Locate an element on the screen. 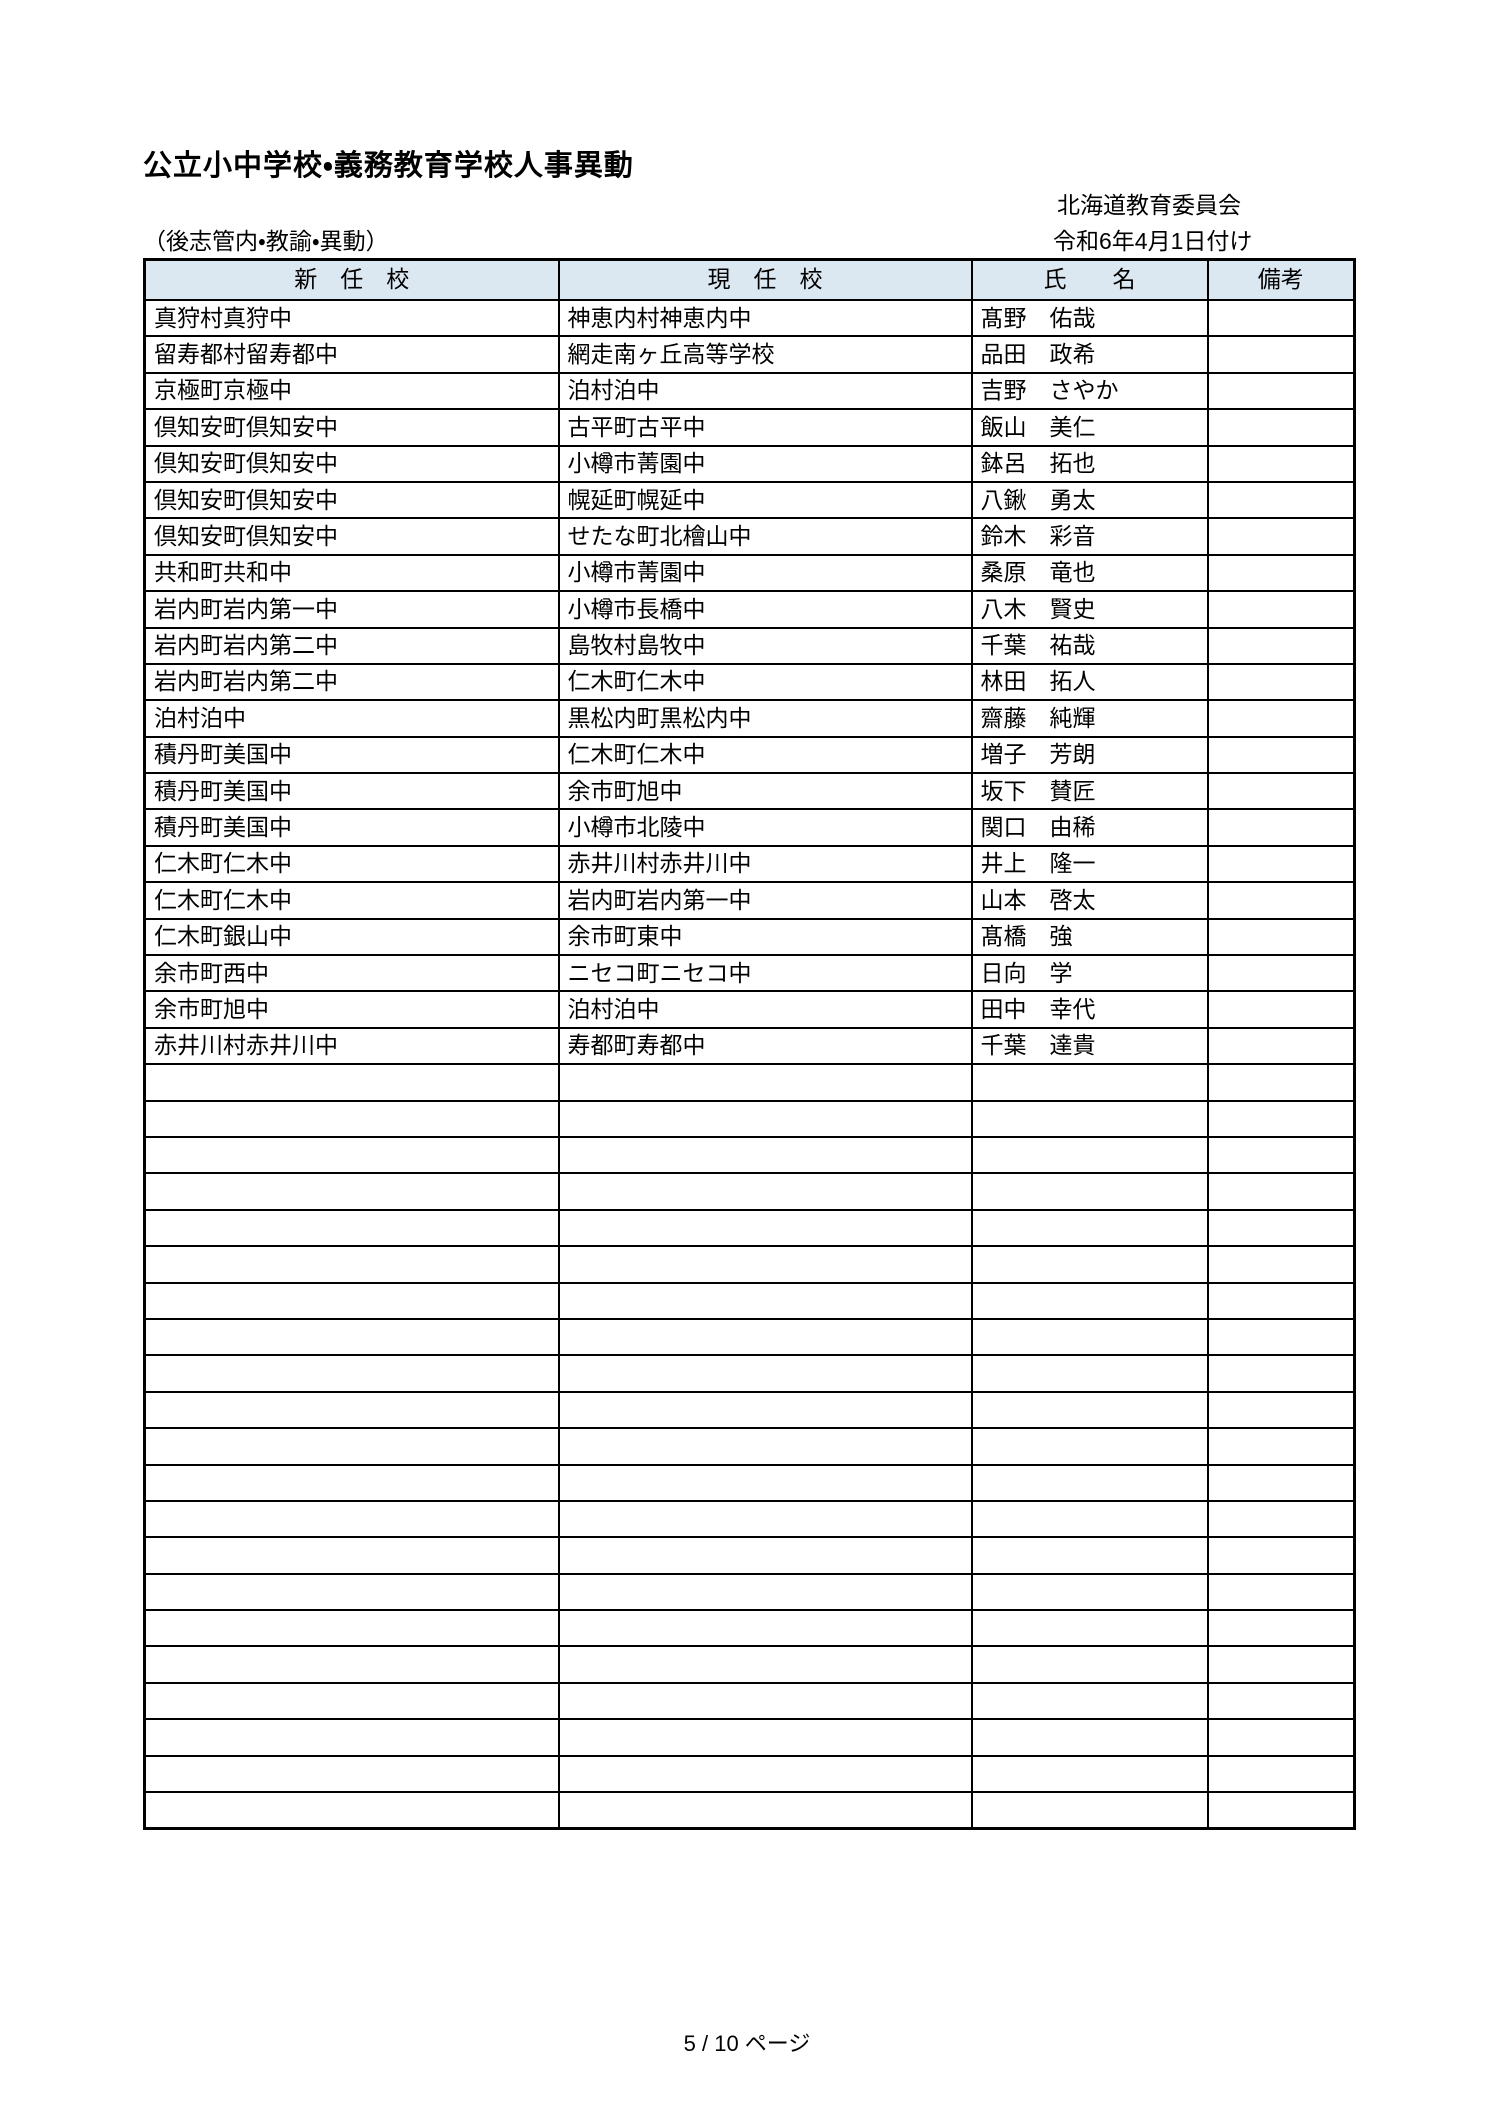 The height and width of the screenshot is (2113, 1494). cell-name: 品田 政希 is located at coordinates (1089, 354).